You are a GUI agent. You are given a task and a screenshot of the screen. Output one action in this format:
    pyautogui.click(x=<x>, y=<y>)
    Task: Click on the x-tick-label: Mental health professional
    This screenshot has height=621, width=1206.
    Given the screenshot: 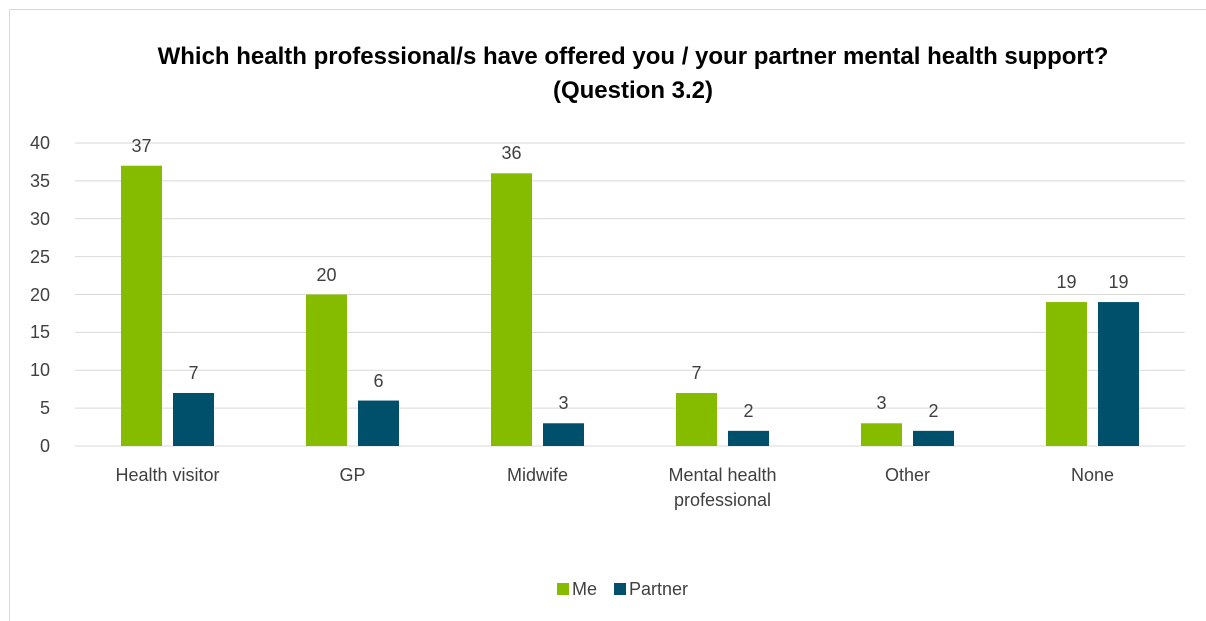 What is the action you would take?
    pyautogui.click(x=722, y=487)
    